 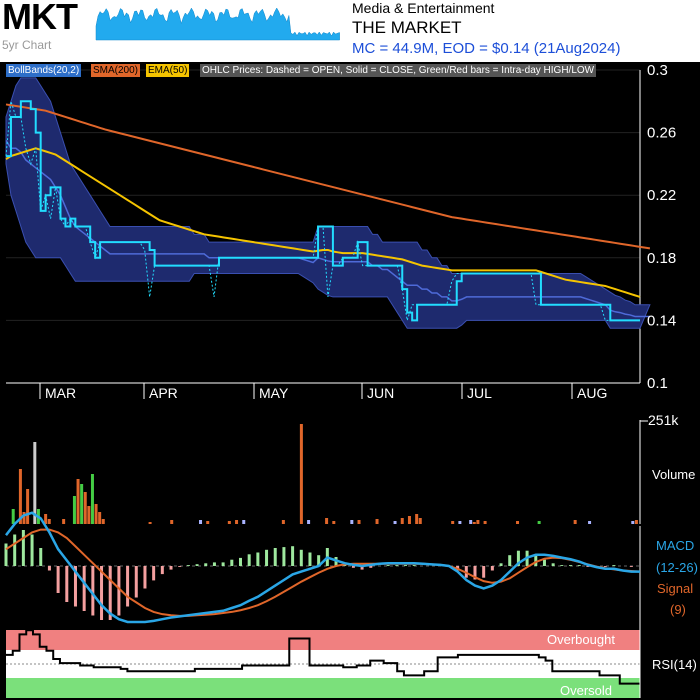 What do you see at coordinates (380, 393) in the screenshot?
I see `month-label: JUN` at bounding box center [380, 393].